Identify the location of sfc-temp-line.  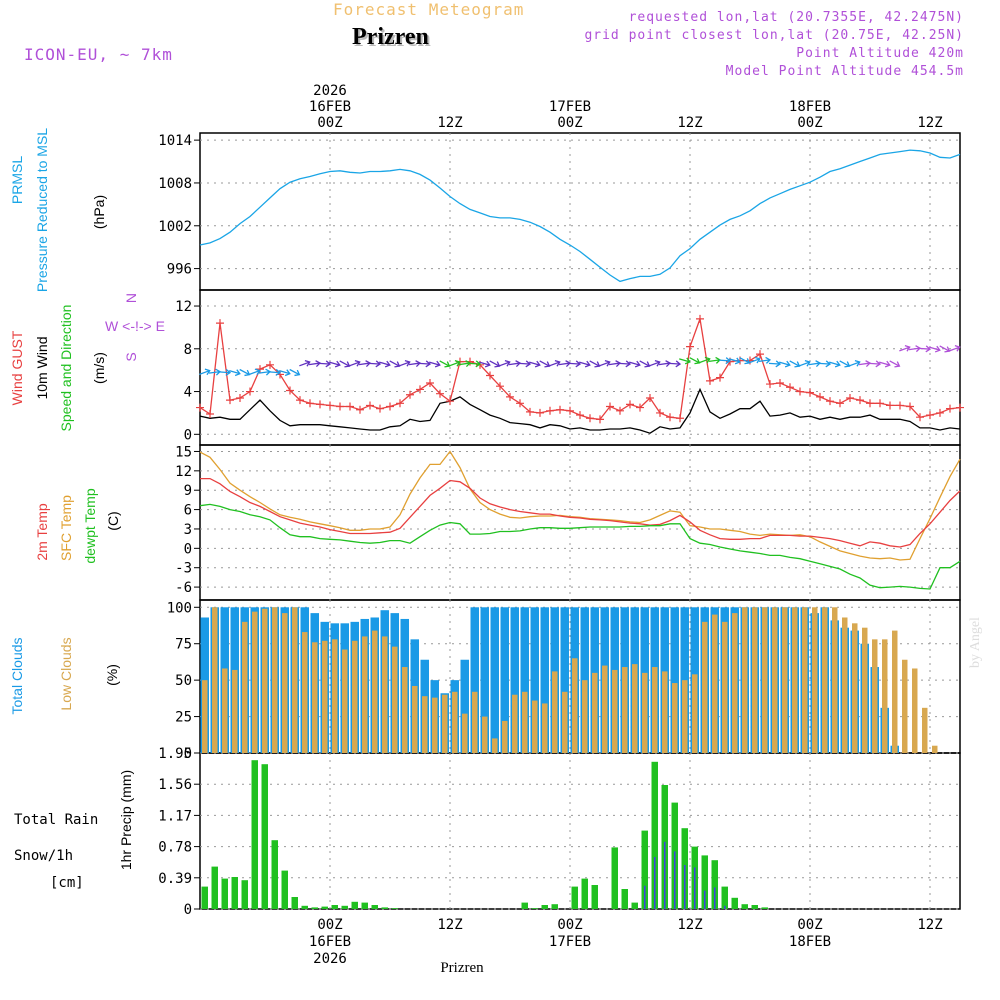
(580, 505).